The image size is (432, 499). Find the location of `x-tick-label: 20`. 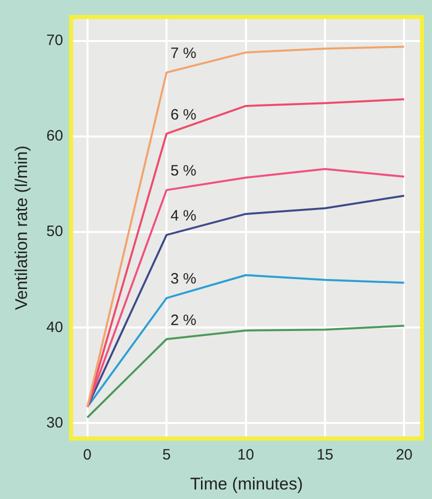

x-tick-label: 20 is located at coordinates (404, 455).